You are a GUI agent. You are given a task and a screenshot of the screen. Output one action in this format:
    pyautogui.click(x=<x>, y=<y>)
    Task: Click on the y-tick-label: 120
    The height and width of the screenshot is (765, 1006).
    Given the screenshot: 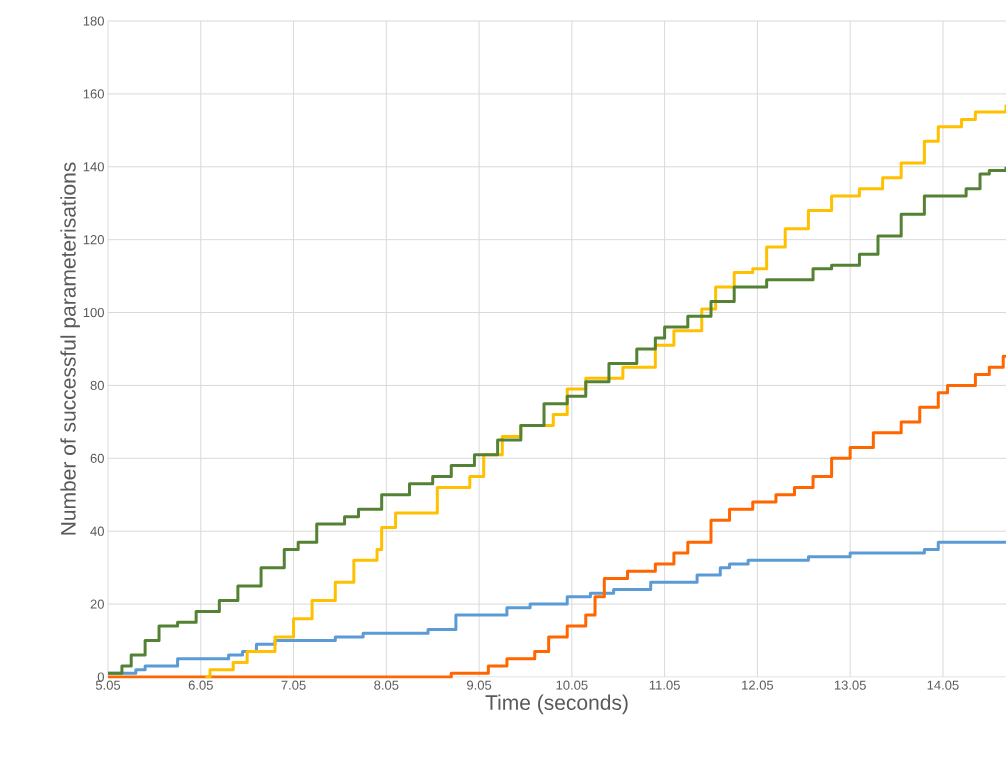 What is the action you would take?
    pyautogui.click(x=93, y=240)
    